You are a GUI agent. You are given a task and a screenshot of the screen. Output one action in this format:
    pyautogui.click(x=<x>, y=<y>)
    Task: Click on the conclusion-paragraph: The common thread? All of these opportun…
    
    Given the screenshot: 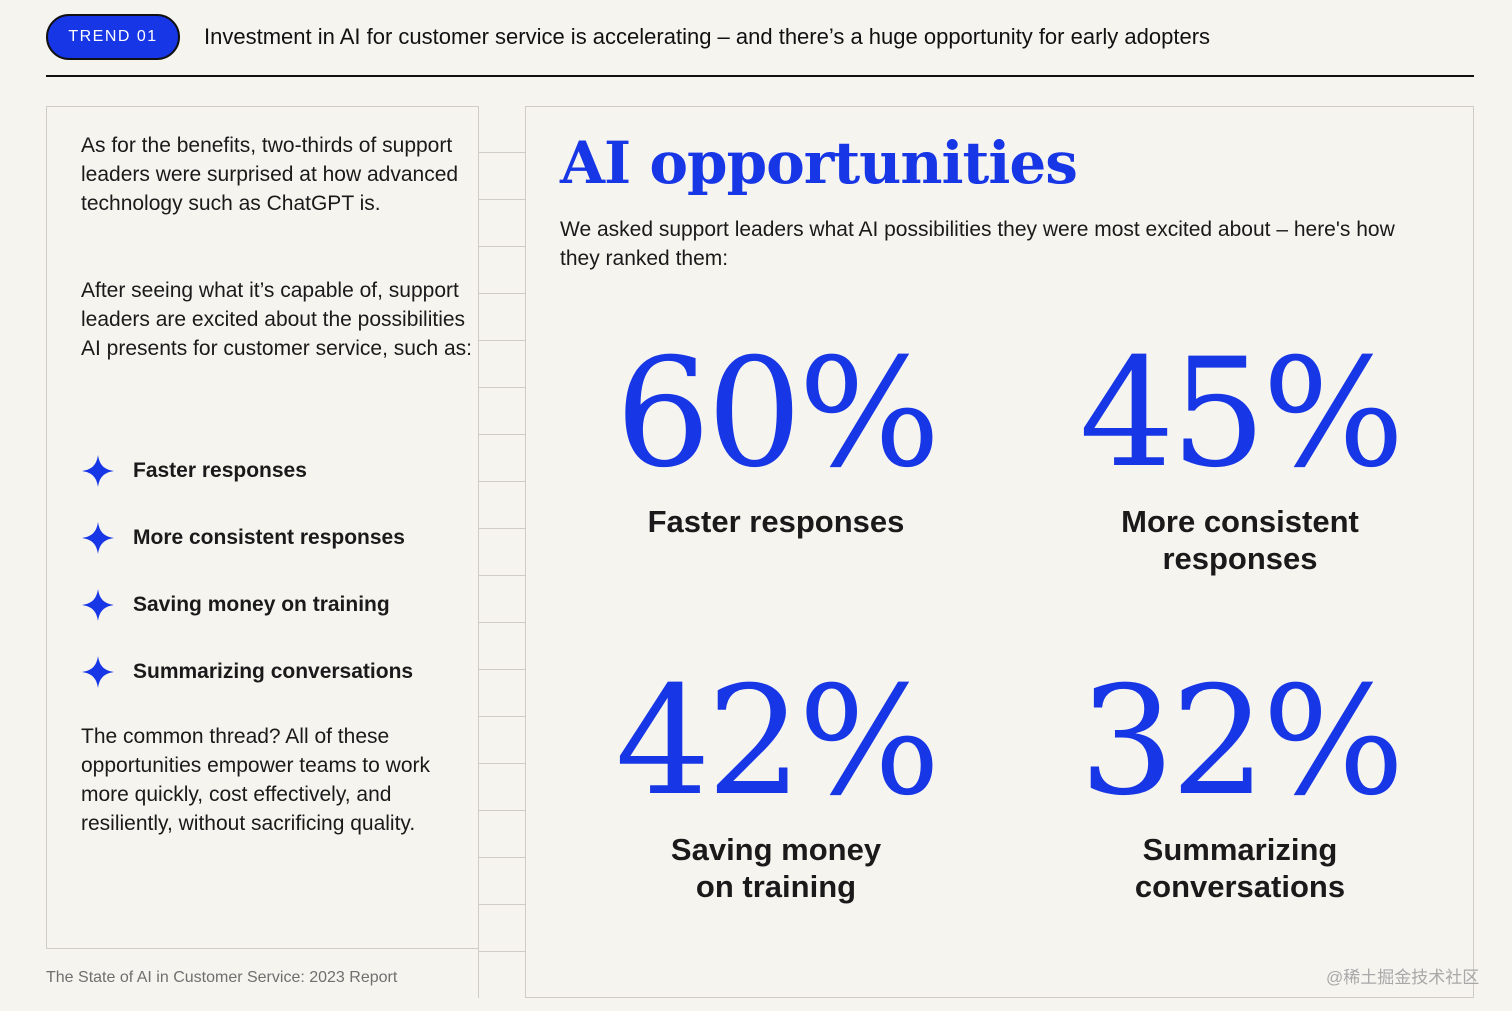 What is the action you would take?
    pyautogui.click(x=255, y=780)
    